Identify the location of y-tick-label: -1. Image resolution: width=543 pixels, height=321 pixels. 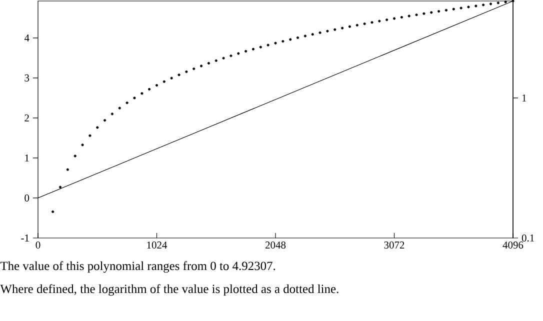
(25, 238).